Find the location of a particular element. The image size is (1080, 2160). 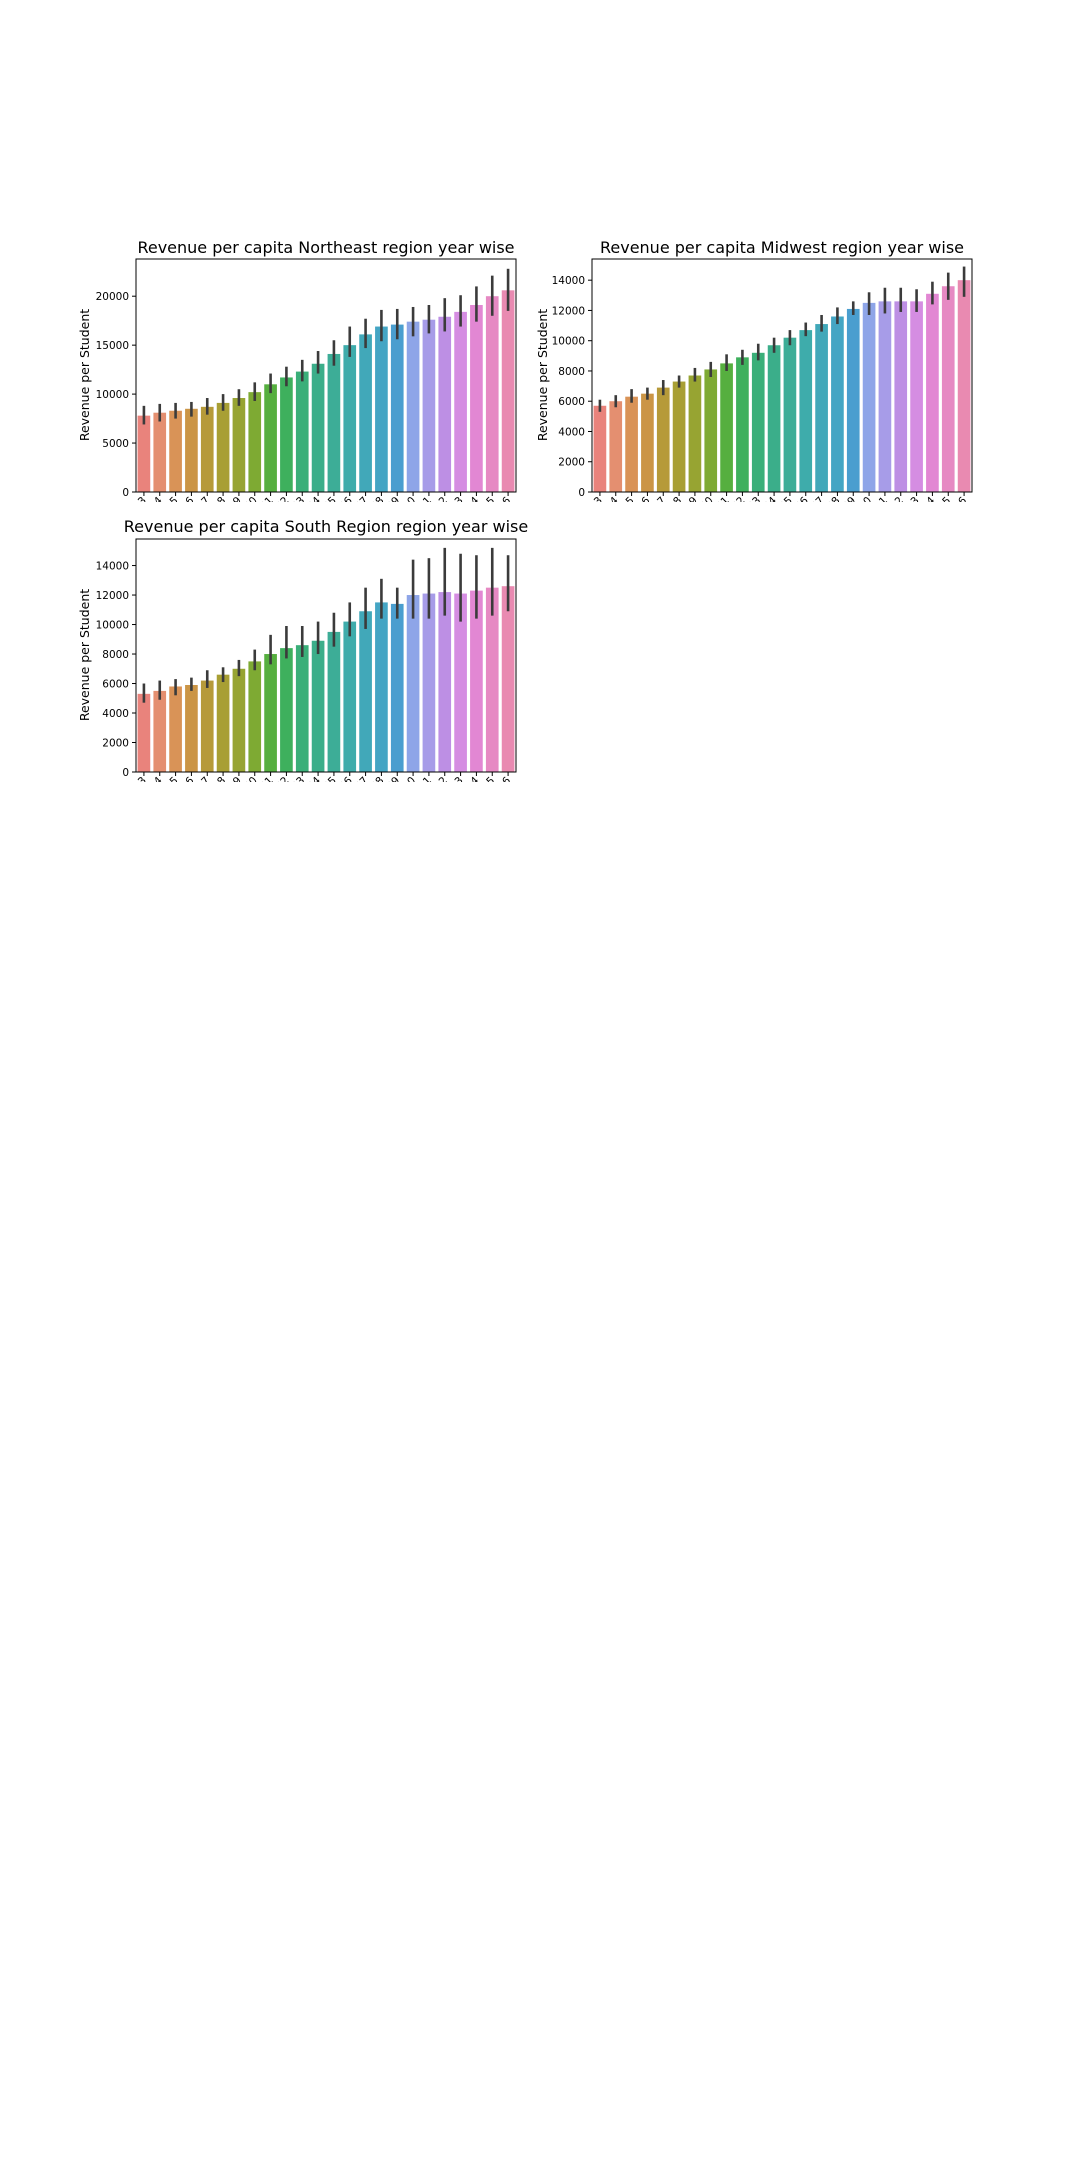

y-tick-label: 20000 is located at coordinates (112, 297).